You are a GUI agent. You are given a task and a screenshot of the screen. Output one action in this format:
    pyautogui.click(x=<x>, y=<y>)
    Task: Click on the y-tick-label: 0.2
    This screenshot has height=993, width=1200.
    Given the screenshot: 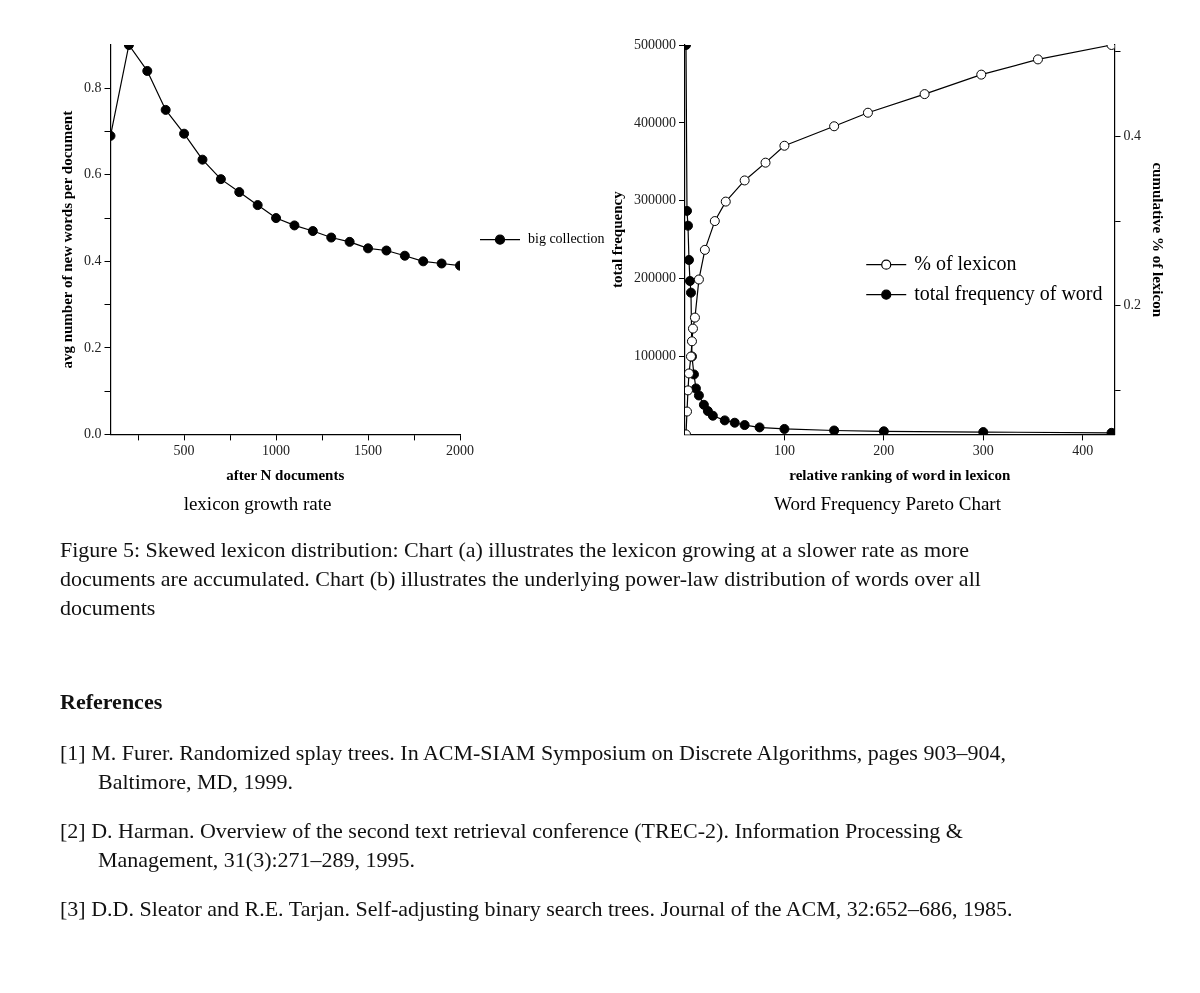 What is the action you would take?
    pyautogui.click(x=93, y=347)
    